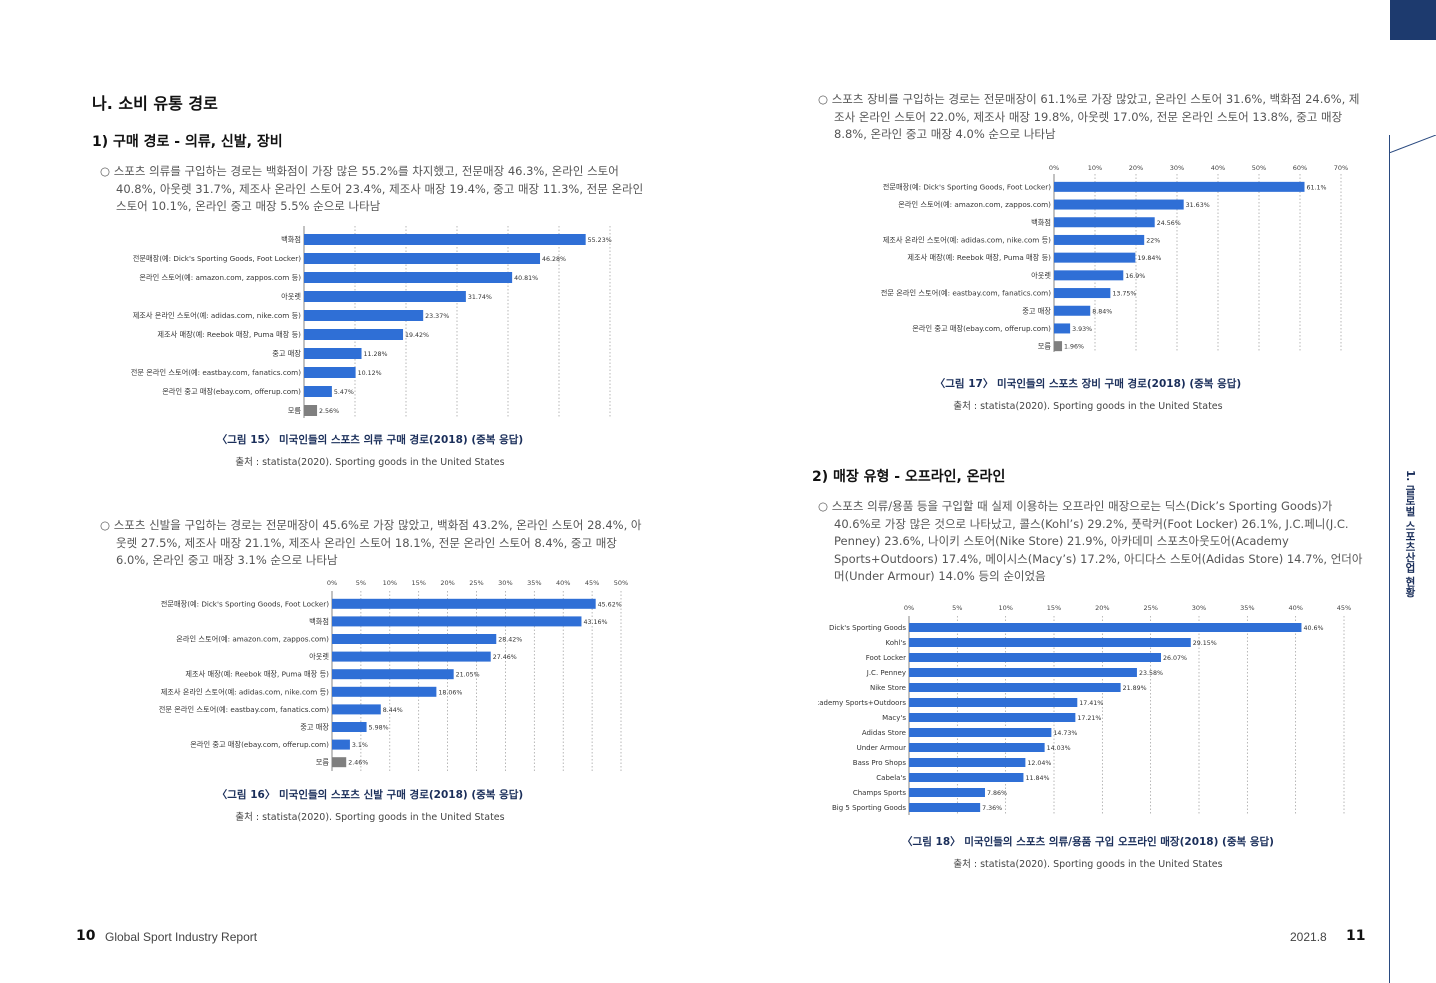 This screenshot has height=983, width=1436. I want to click on side-tab-block, so click(1413, 20).